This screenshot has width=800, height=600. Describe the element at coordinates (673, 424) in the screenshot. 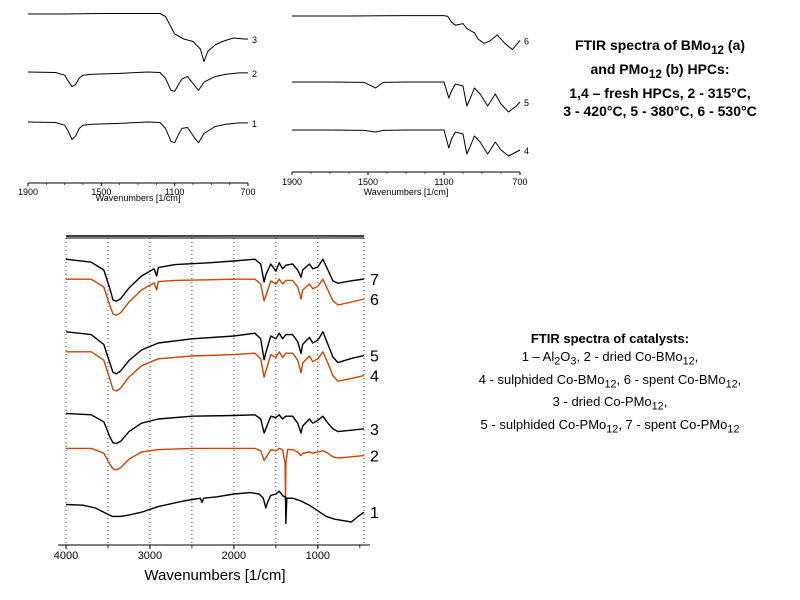

I see `caption-bottom-l4c: , 7 - spent Co-PMo` at that location.